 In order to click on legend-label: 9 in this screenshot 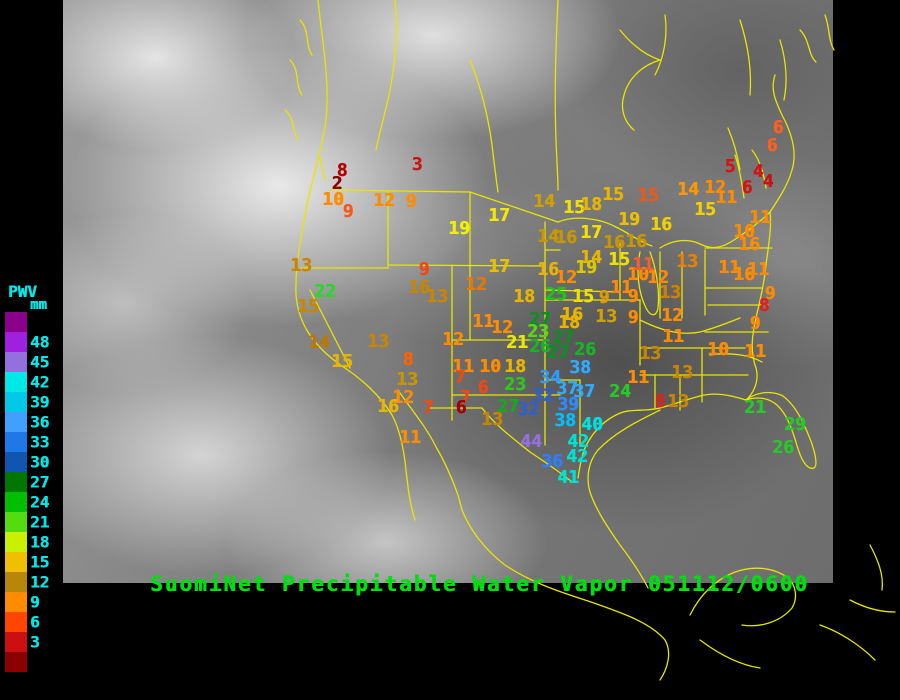, I will do `click(35, 602)`.